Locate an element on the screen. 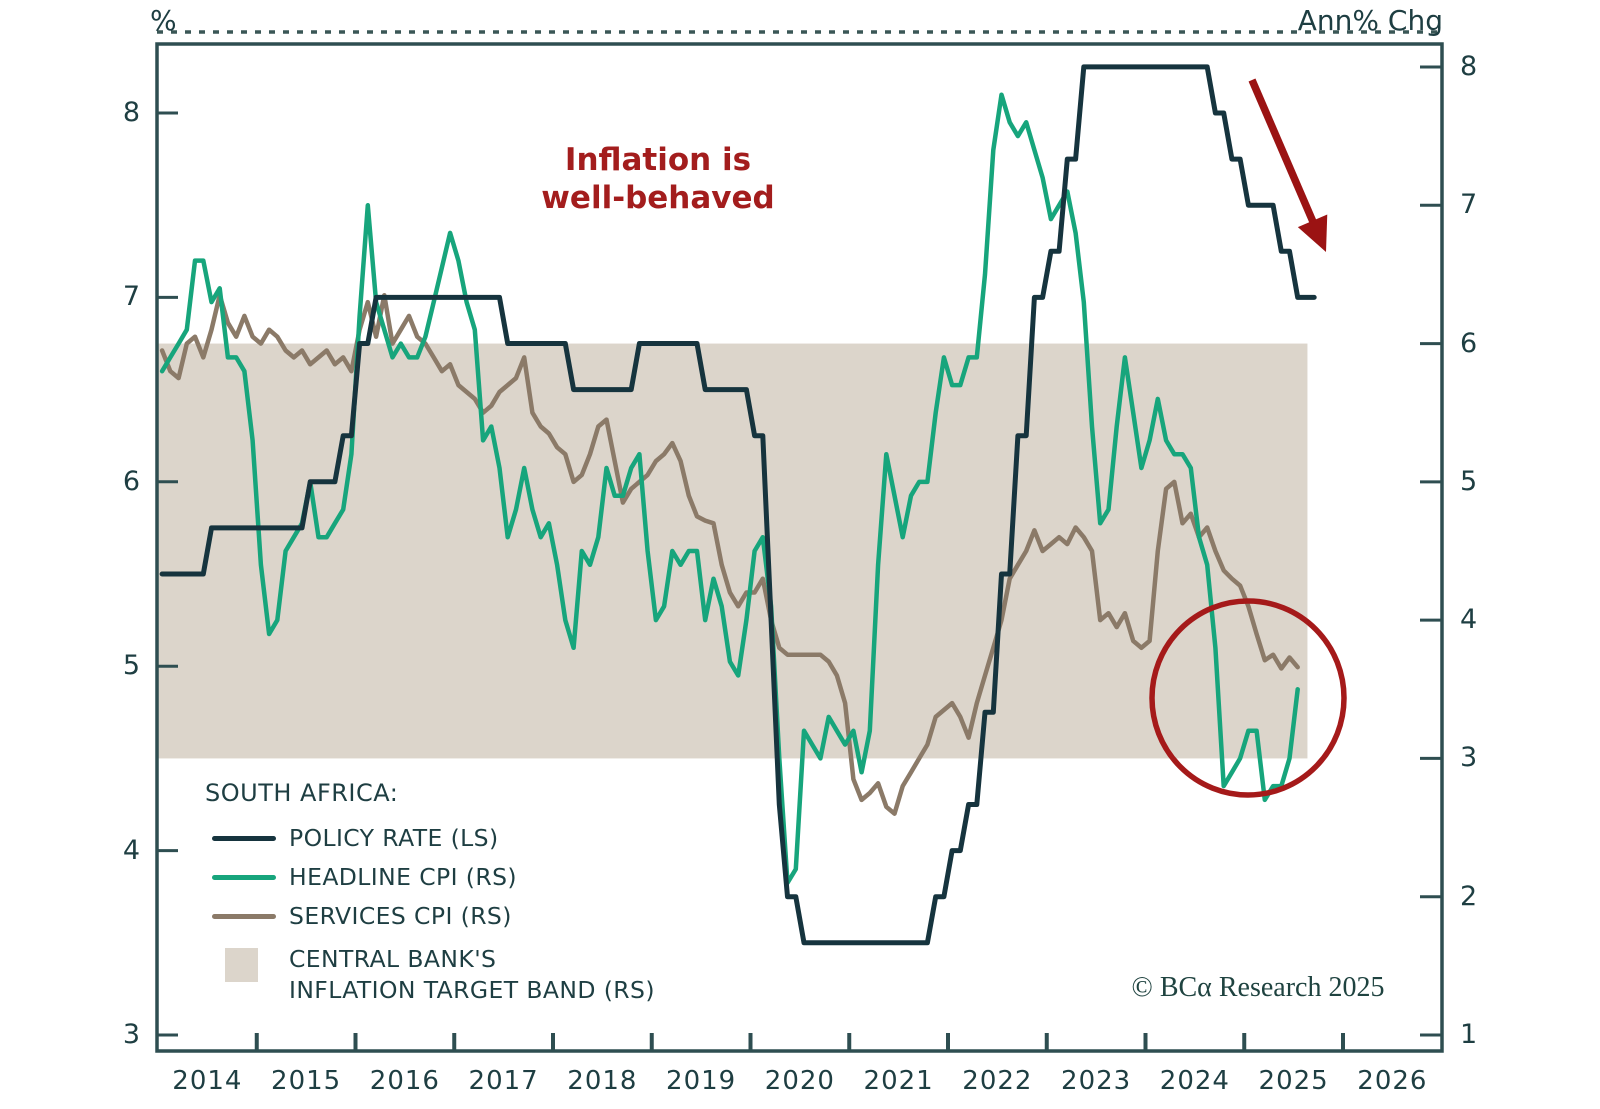  x-axis-year-label: 2019 is located at coordinates (701, 1081).